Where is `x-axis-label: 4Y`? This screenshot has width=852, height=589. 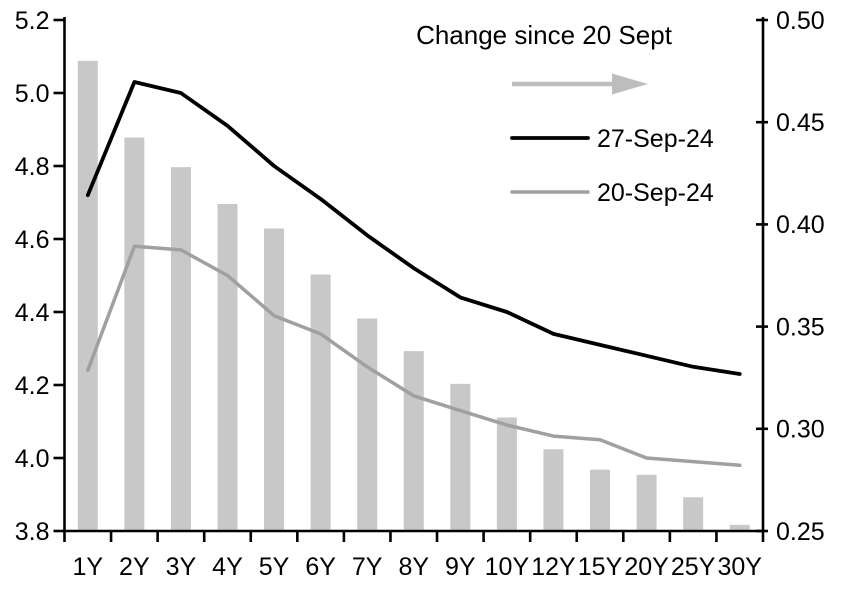 x-axis-label: 4Y is located at coordinates (227, 567).